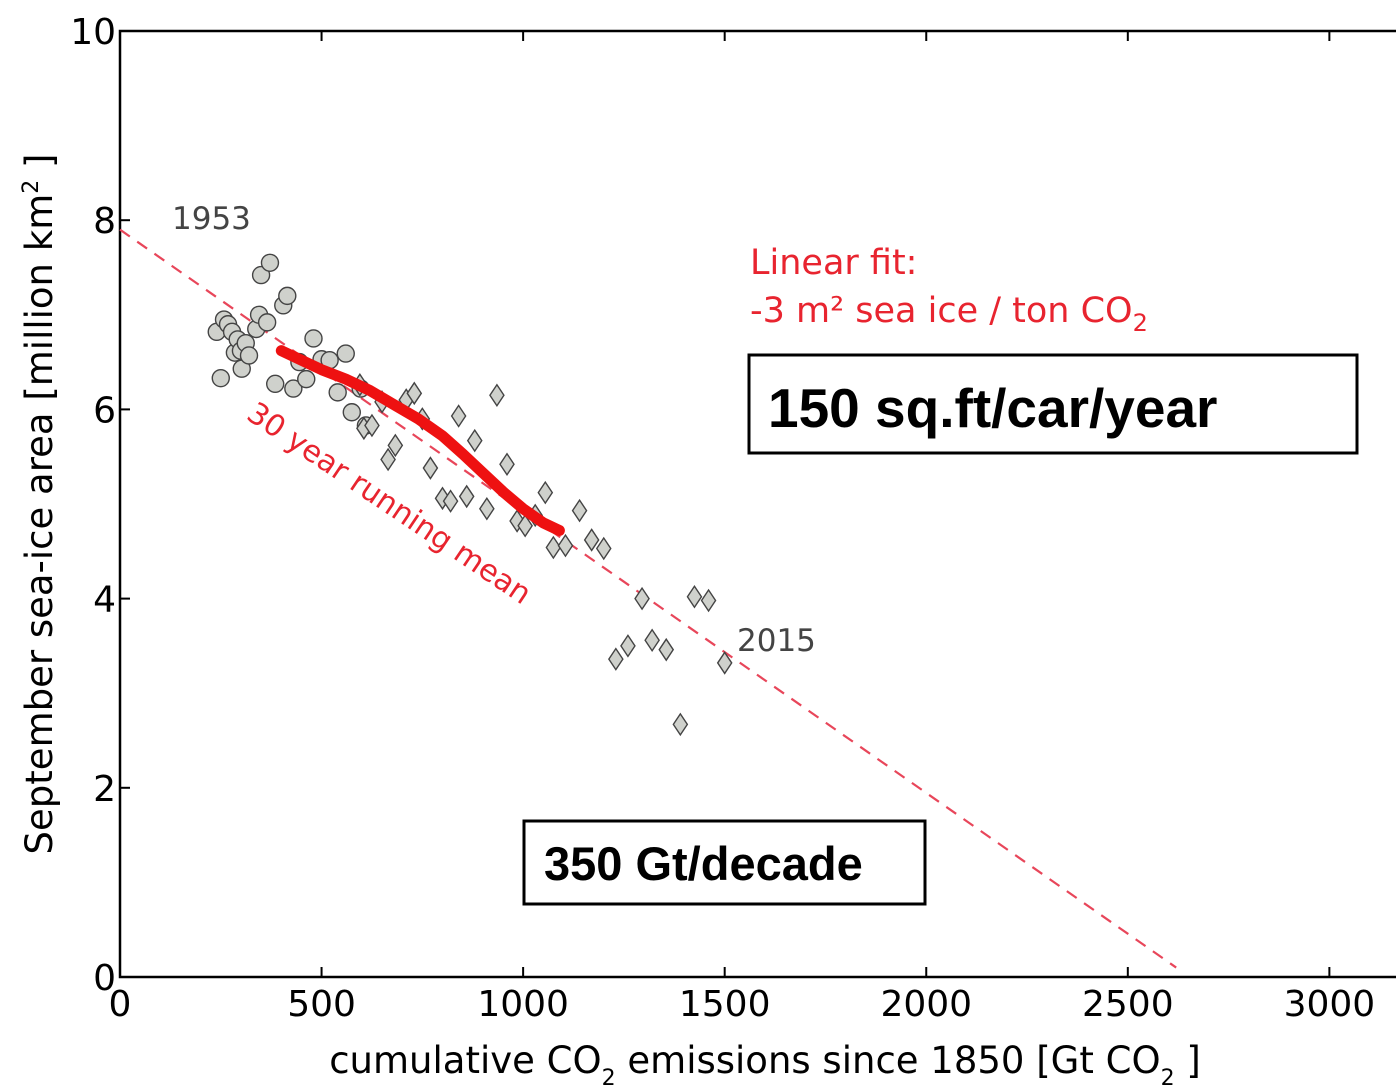  What do you see at coordinates (104, 410) in the screenshot?
I see `y-tick-label: 6` at bounding box center [104, 410].